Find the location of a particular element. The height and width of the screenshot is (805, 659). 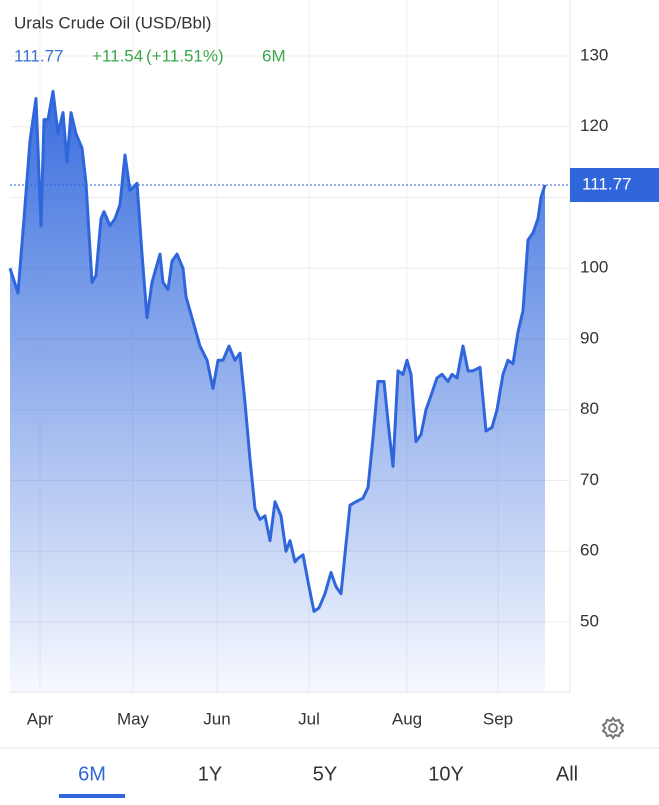

x-tick-label: Apr is located at coordinates (40, 718).